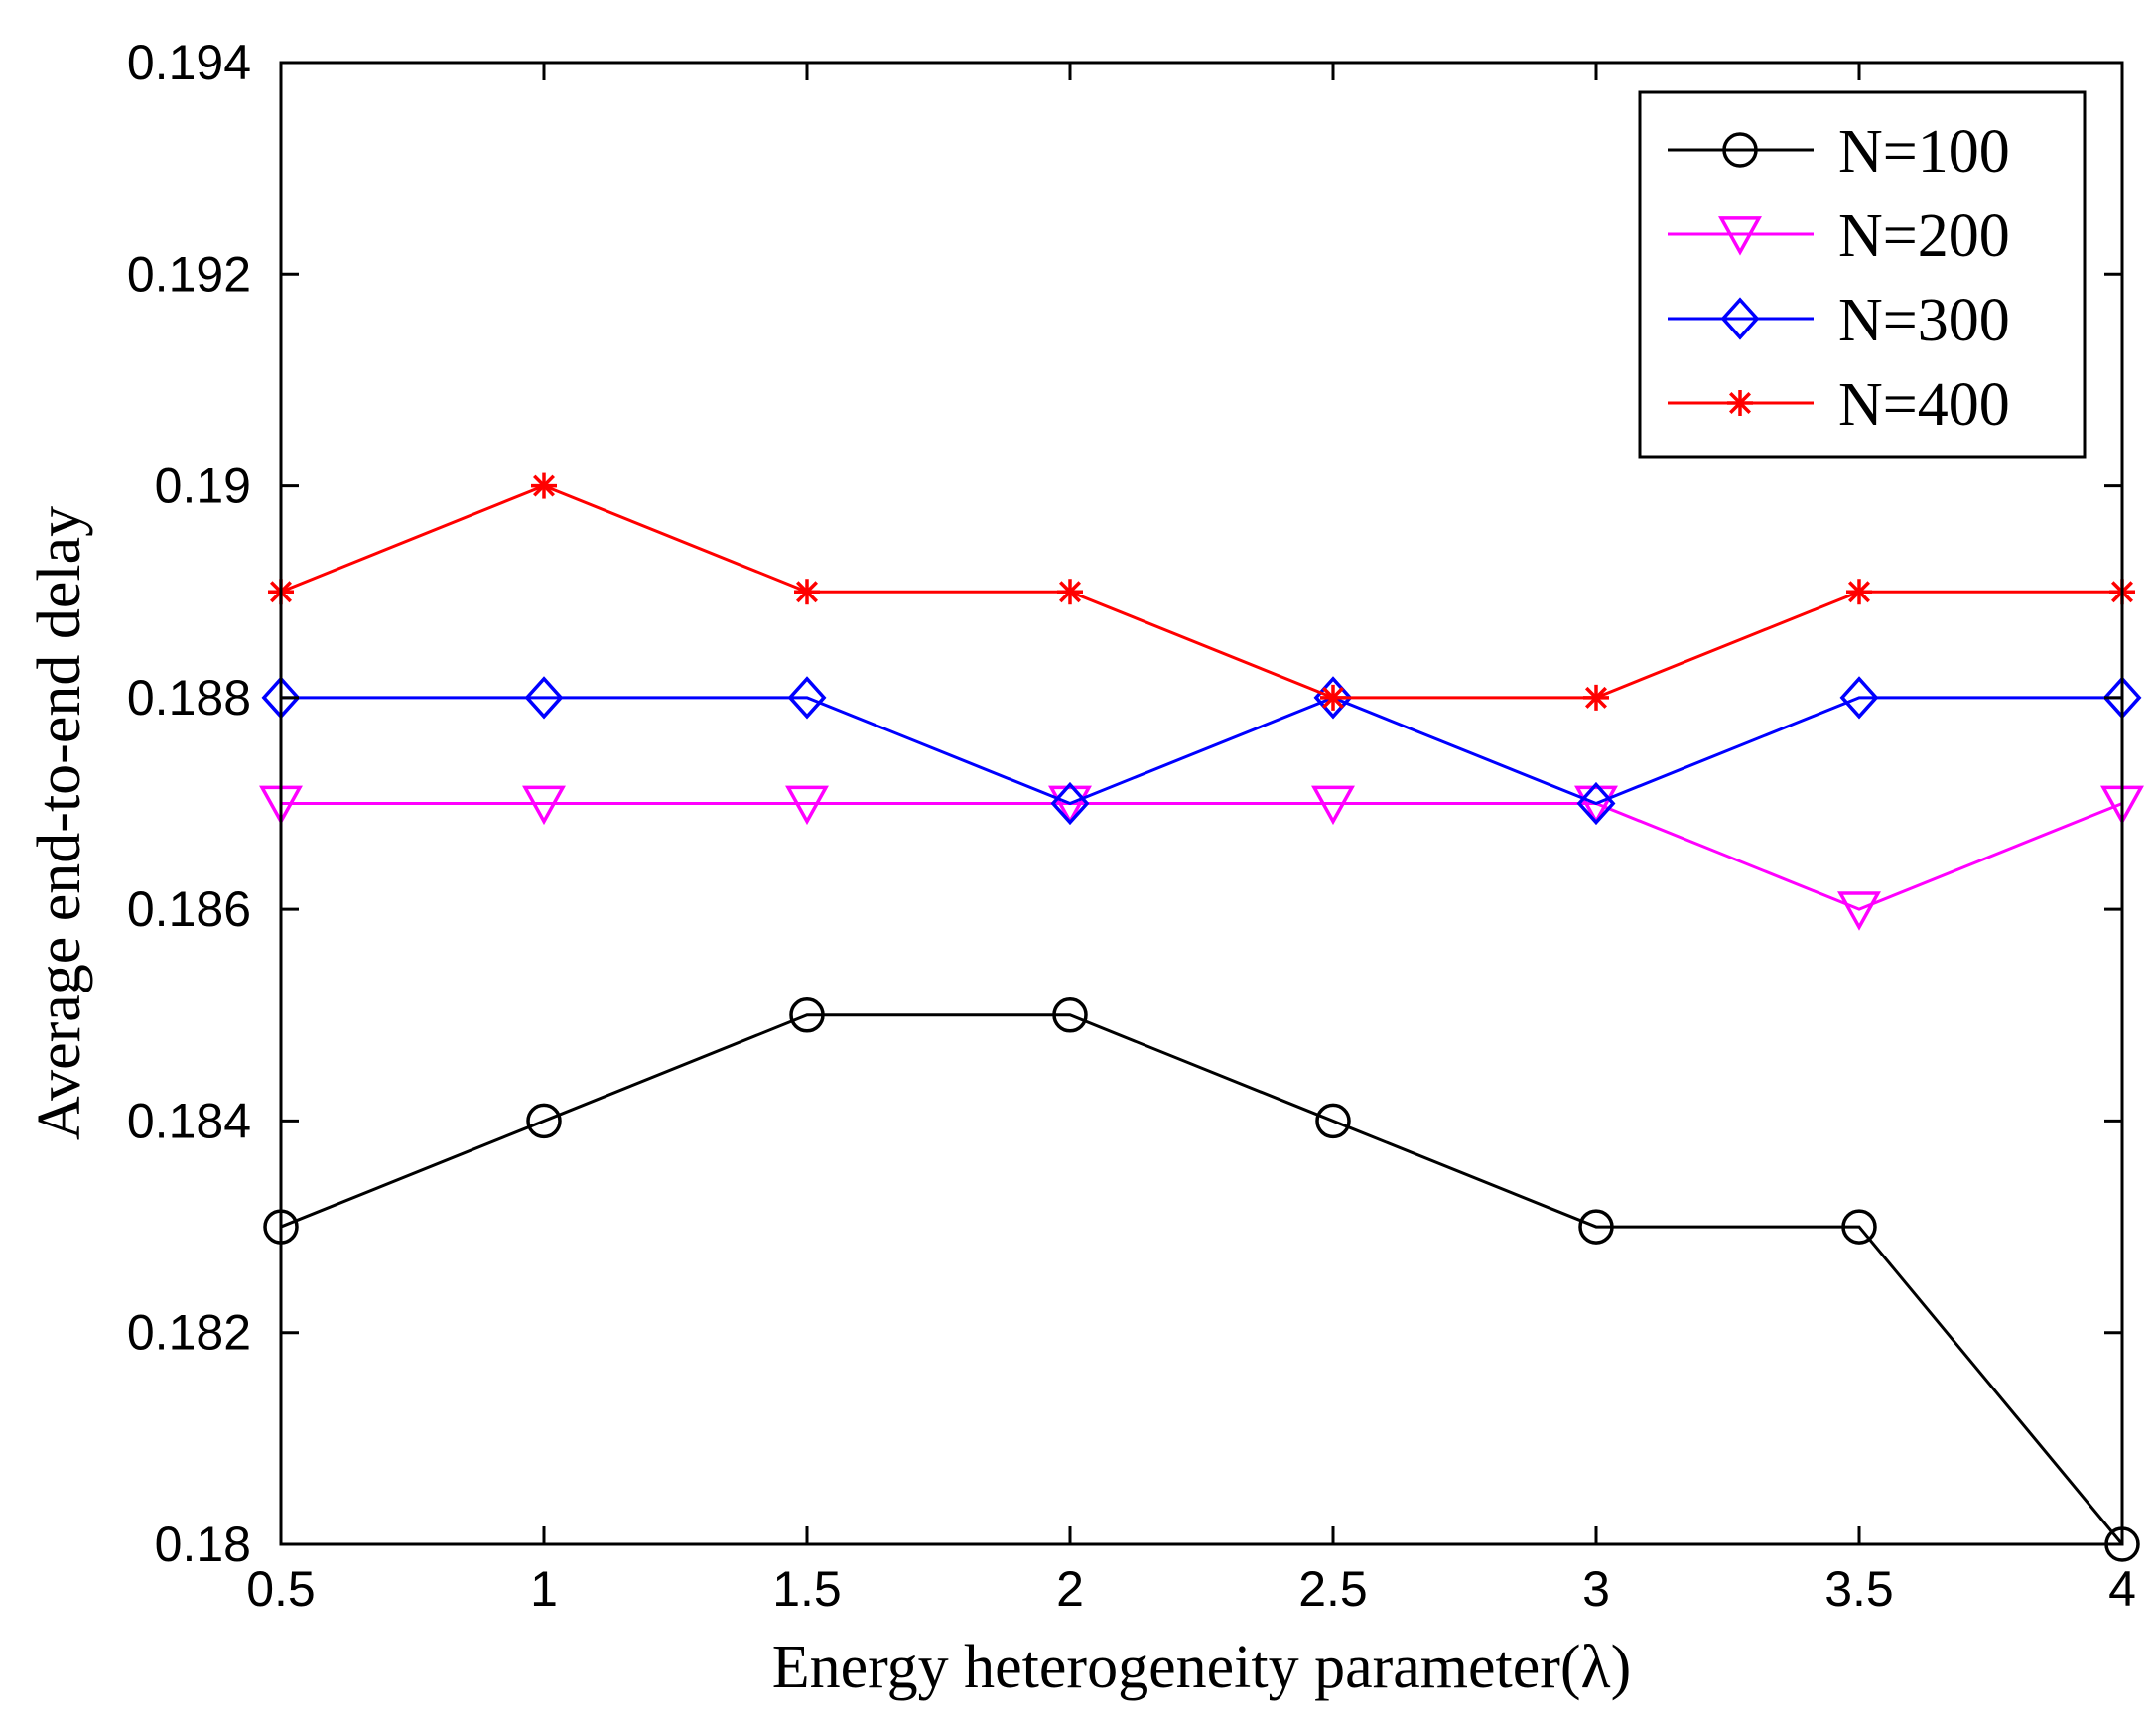 The image size is (2156, 1719). I want to click on x-tick-label: 3, so click(1596, 1589).